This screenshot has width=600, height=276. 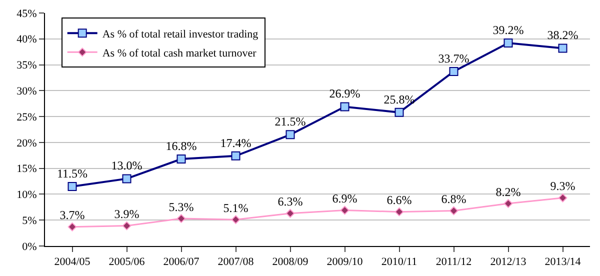 What do you see at coordinates (26, 117) in the screenshot?
I see `y-tick-label: 25%` at bounding box center [26, 117].